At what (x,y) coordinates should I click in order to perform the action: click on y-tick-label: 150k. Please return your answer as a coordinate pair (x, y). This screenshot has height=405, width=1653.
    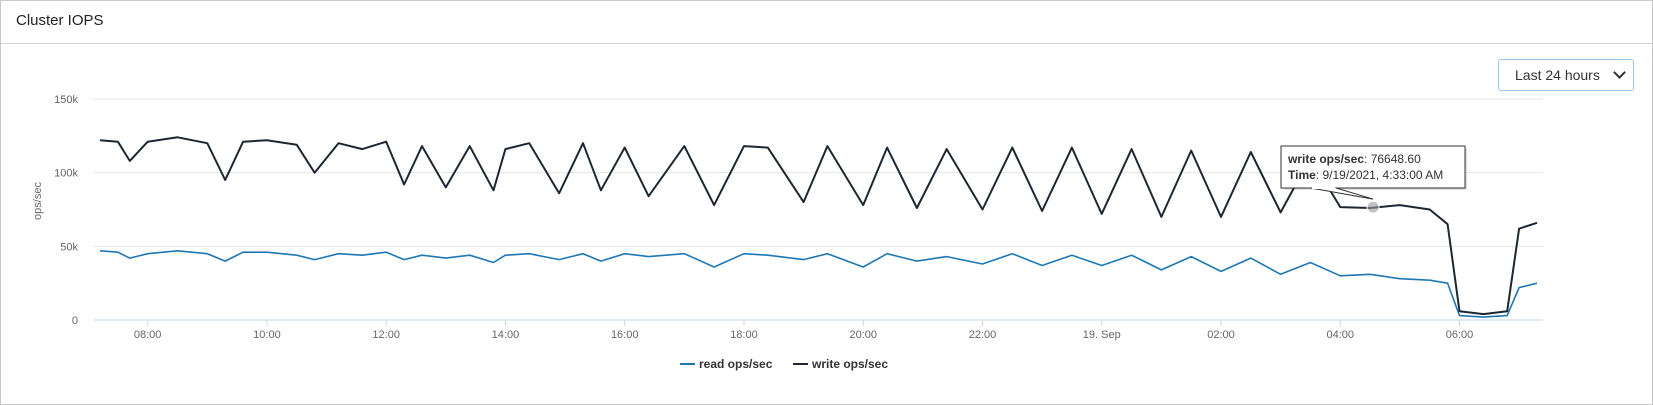
    Looking at the image, I should click on (66, 100).